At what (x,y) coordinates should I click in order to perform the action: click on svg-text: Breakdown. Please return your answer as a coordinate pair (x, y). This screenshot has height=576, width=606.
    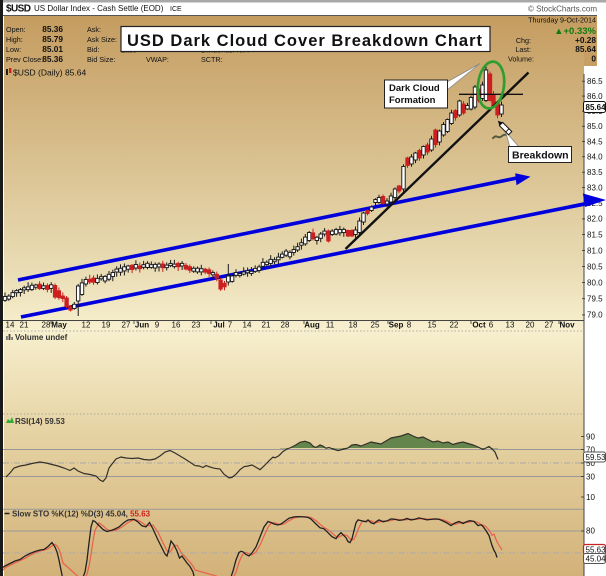
    Looking at the image, I should click on (540, 156).